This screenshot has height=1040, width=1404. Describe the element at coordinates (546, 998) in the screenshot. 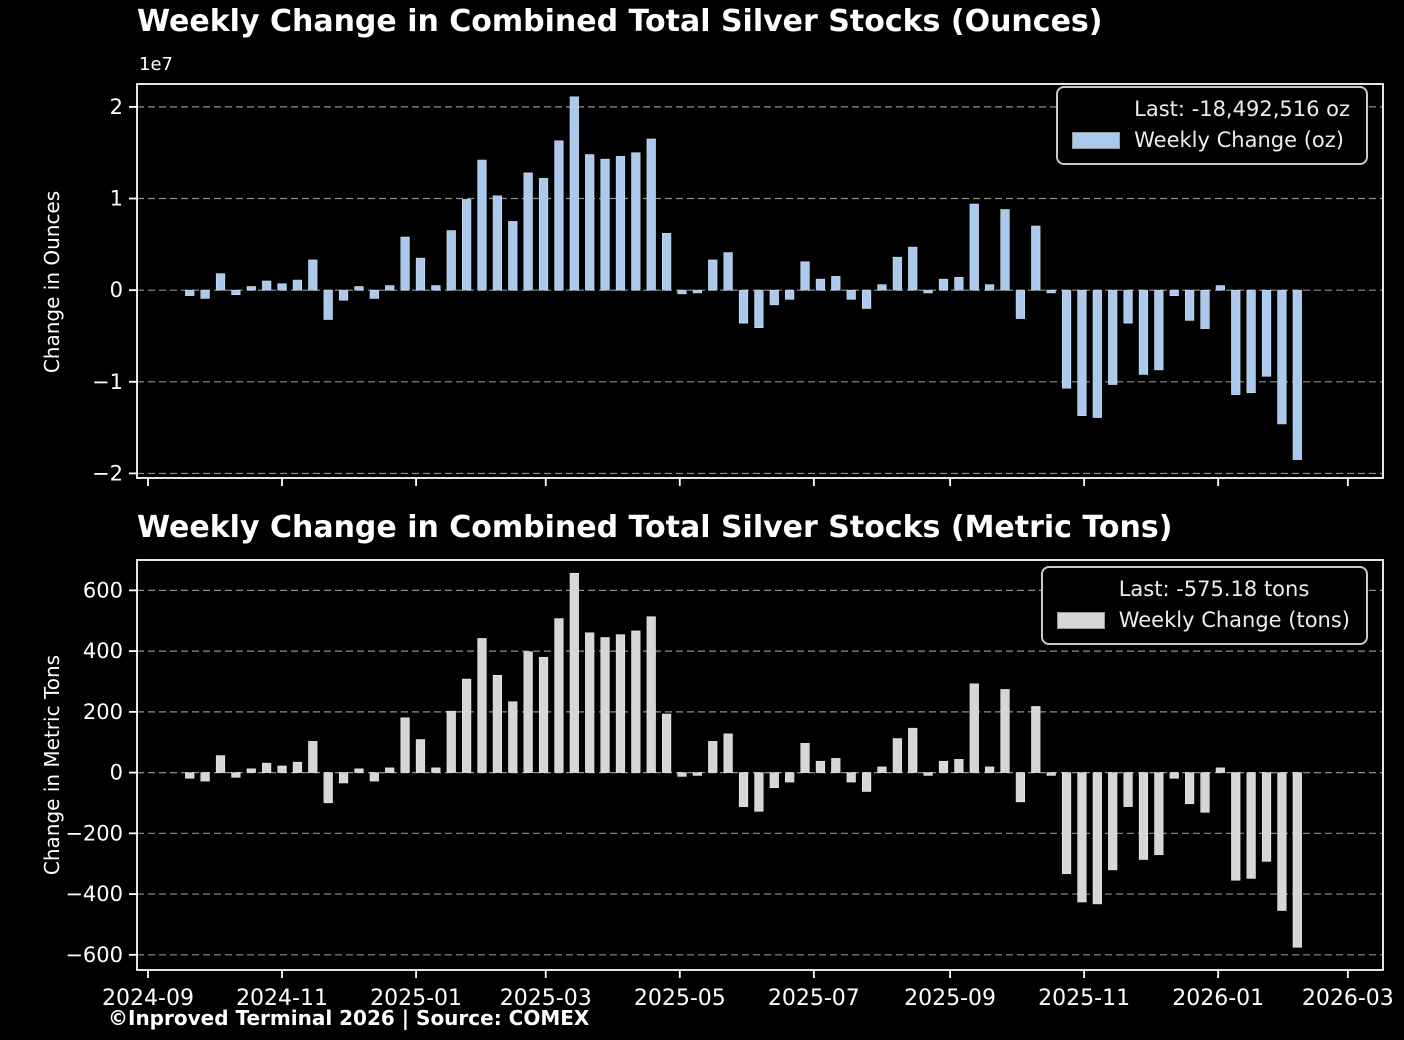

I see `x-tick-label: 2025-03` at that location.